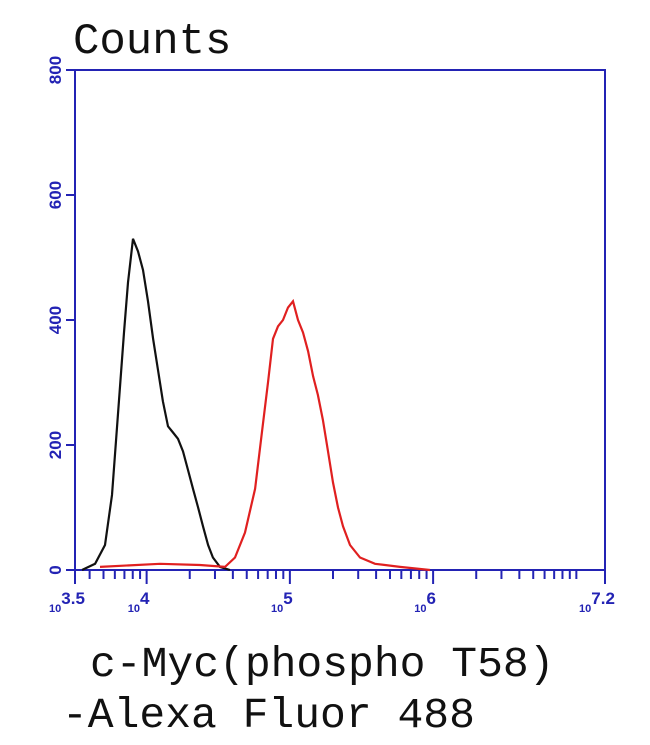 The width and height of the screenshot is (650, 745). What do you see at coordinates (55, 195) in the screenshot?
I see `y-tick-label: 600` at bounding box center [55, 195].